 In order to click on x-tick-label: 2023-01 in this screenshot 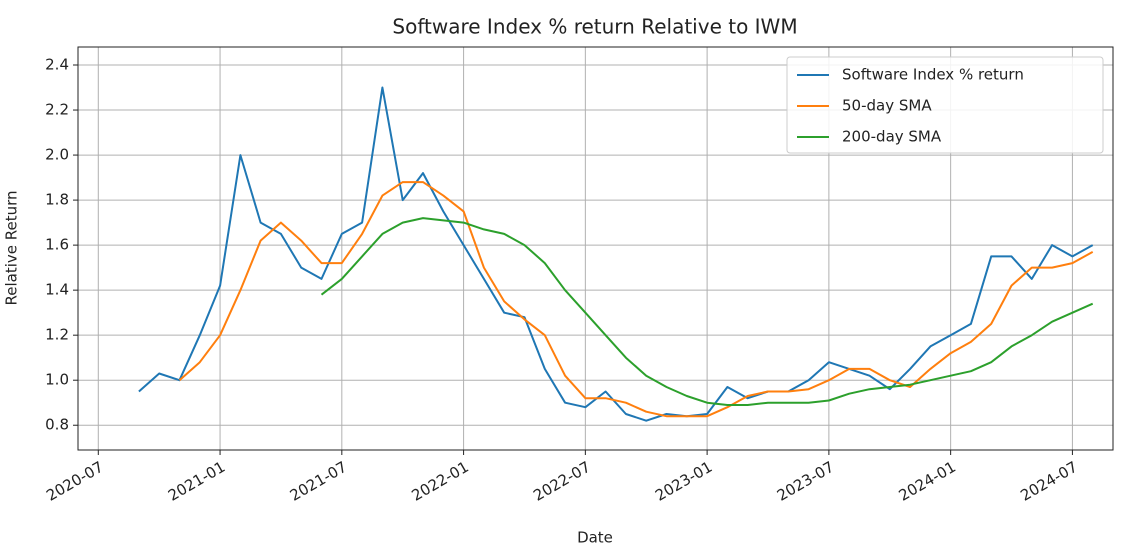, I will do `click(683, 481)`.